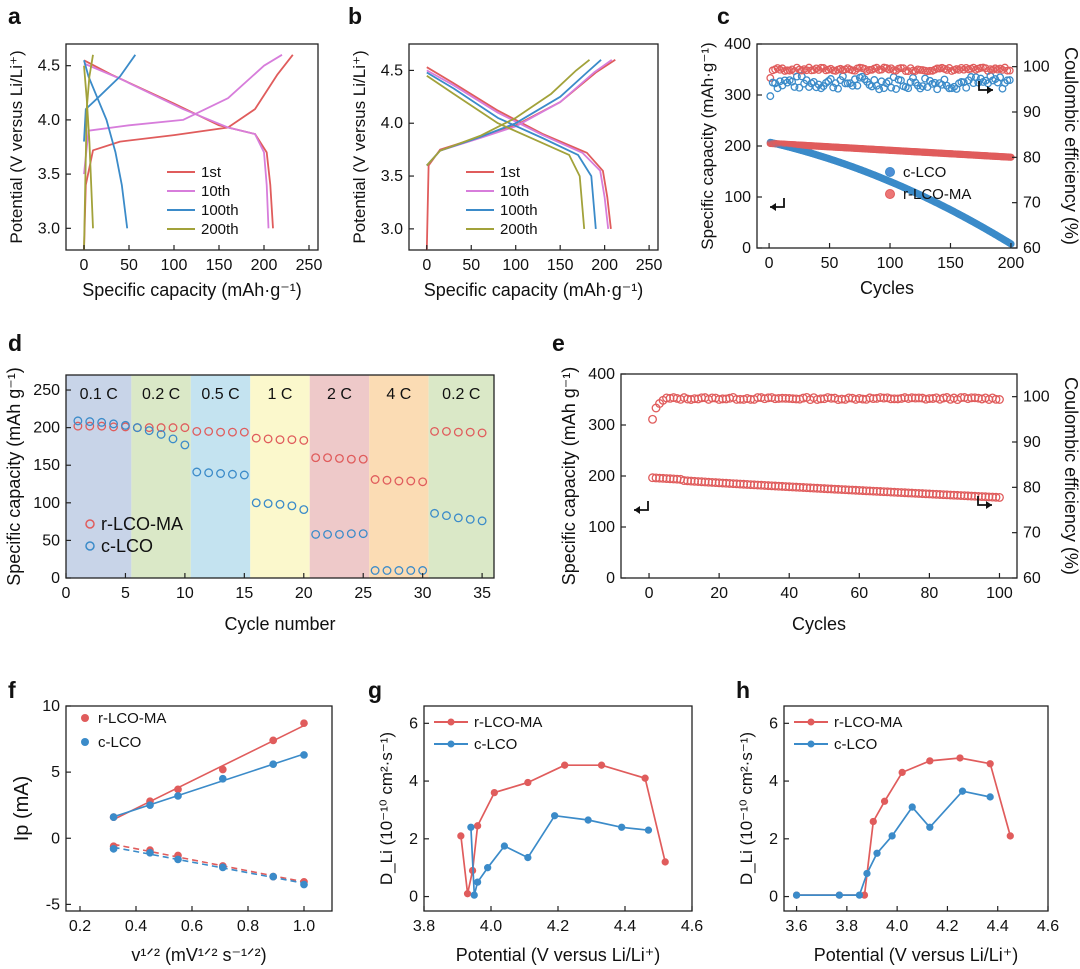 The image size is (1080, 969). I want to click on curve-10th-discharge, so click(176, 145).